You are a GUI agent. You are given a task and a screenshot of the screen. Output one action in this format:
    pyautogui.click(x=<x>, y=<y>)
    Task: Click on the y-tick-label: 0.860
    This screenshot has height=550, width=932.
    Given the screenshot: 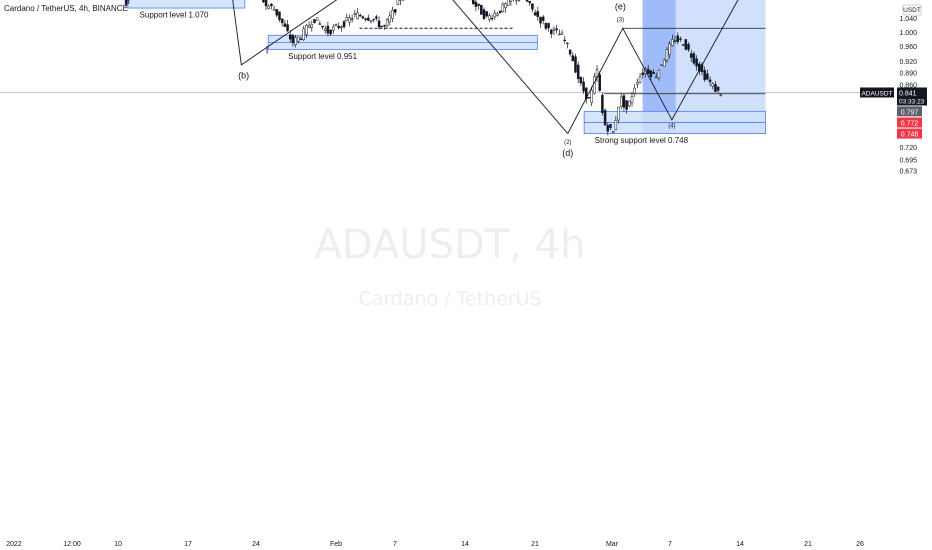 What is the action you would take?
    pyautogui.click(x=908, y=86)
    